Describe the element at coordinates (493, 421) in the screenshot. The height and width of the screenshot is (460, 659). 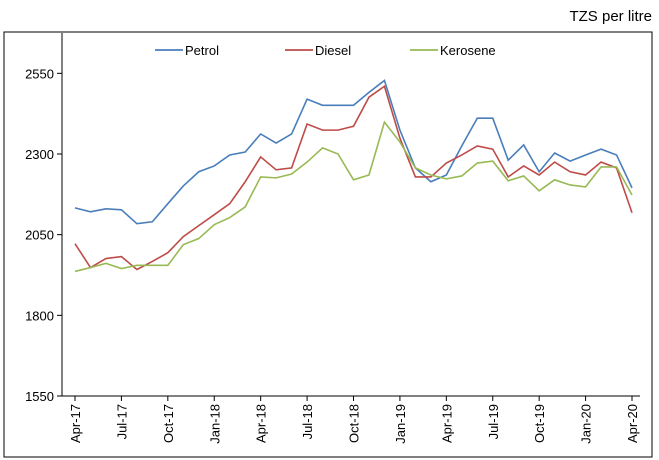
I see `x-tick-label: Jul-19` at that location.